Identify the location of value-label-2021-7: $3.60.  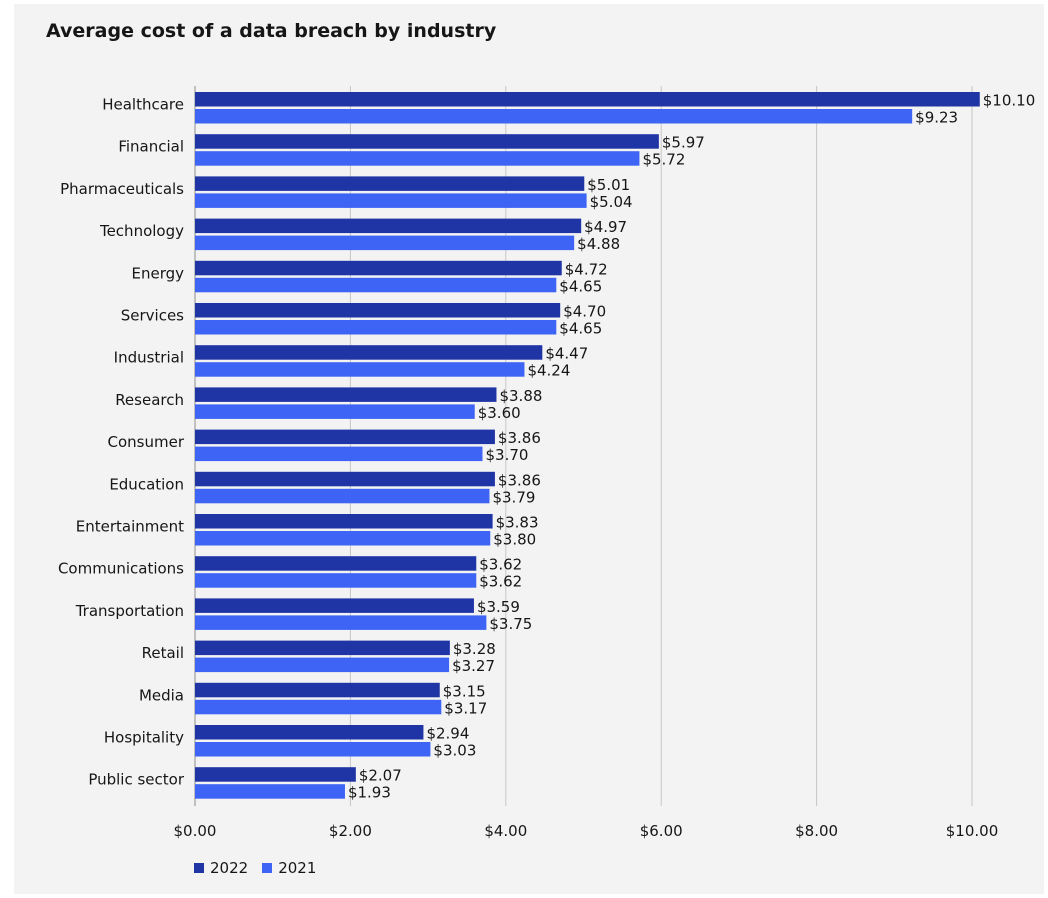
(499, 413).